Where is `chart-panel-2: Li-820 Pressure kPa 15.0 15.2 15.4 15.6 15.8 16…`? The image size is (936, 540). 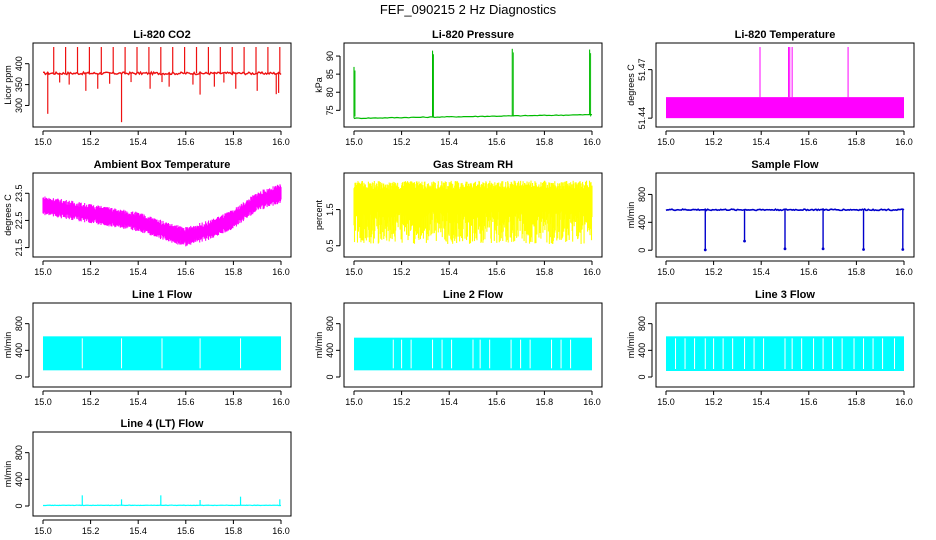 chart-panel-2: Li-820 Pressure kPa 15.0 15.2 15.4 15.6 15.8 16… is located at coordinates (458, 88).